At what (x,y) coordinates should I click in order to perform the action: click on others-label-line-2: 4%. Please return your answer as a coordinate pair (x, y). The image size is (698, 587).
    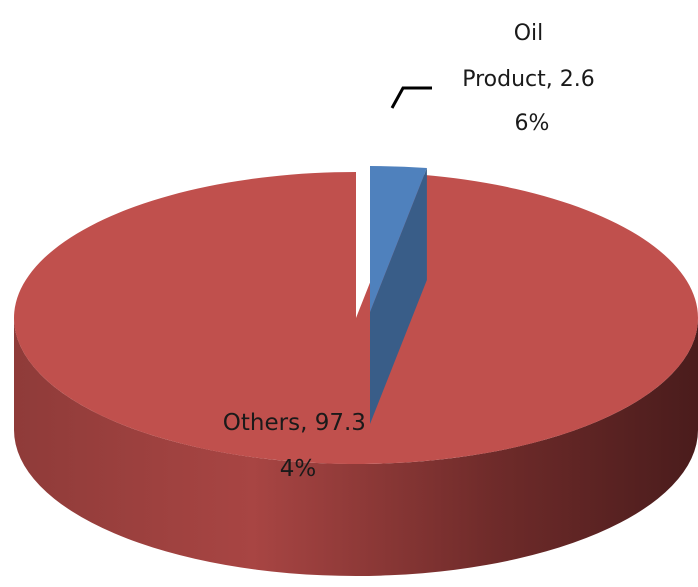
    Looking at the image, I should click on (298, 469).